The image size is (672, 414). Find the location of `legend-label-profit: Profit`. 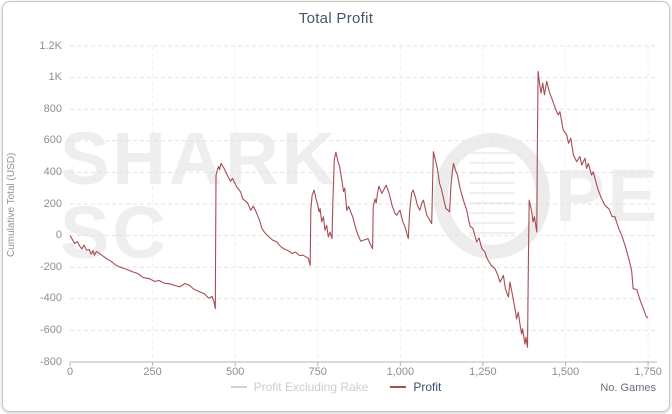

legend-label-profit: Profit is located at coordinates (427, 387).